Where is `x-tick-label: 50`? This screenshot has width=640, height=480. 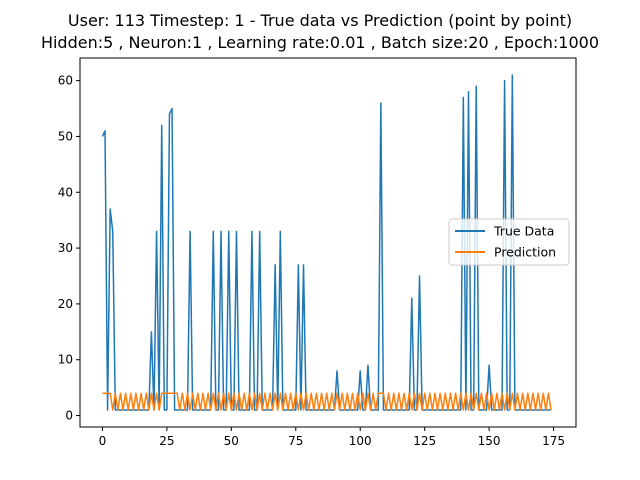
x-tick-label: 50 is located at coordinates (231, 441).